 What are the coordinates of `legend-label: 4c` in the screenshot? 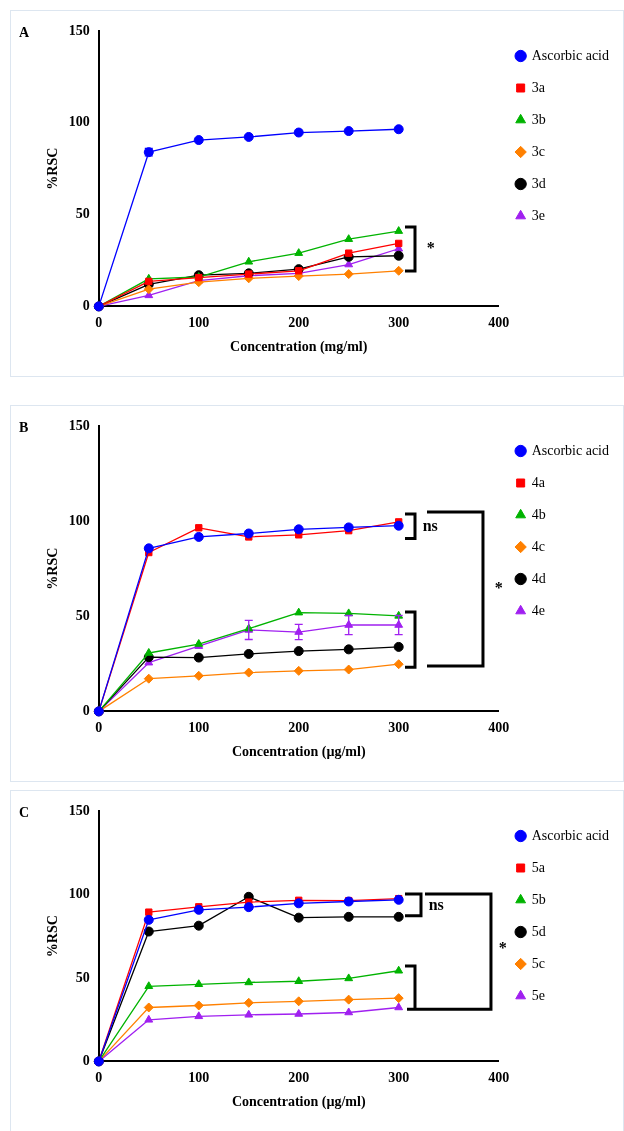 It's located at (538, 546).